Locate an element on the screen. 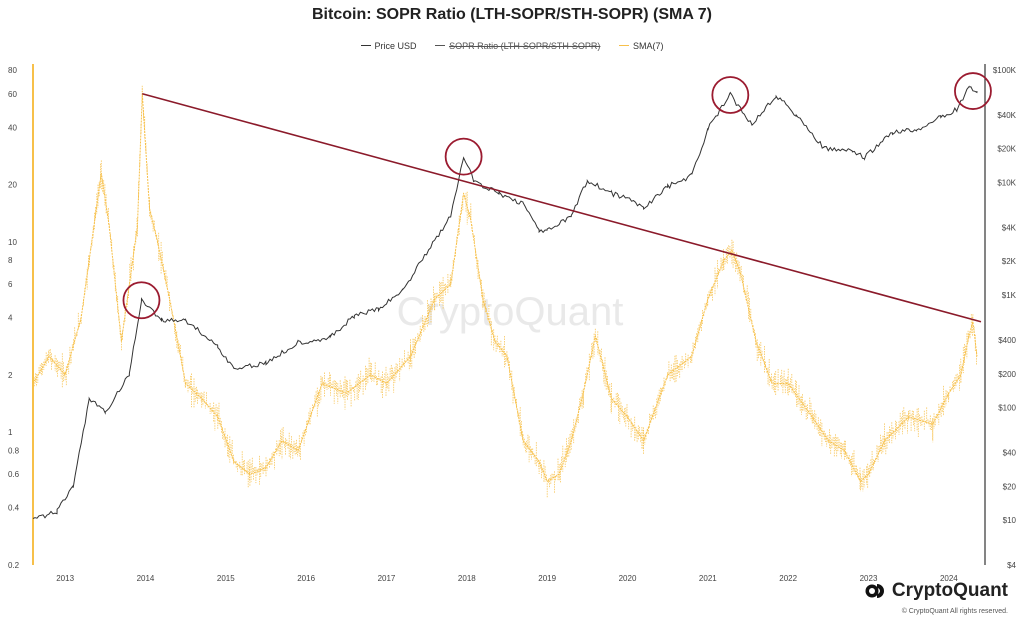 This screenshot has height=618, width=1024. brand-logo: CryptoQuant is located at coordinates (936, 591).